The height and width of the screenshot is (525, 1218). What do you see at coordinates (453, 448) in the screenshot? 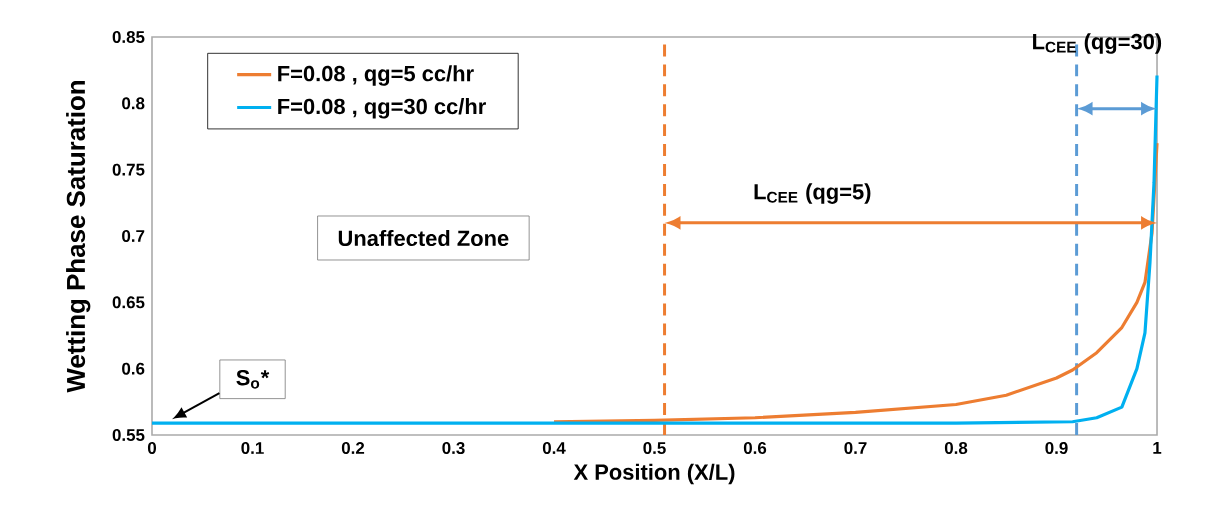
I see `x-tick-label: 0.3` at bounding box center [453, 448].